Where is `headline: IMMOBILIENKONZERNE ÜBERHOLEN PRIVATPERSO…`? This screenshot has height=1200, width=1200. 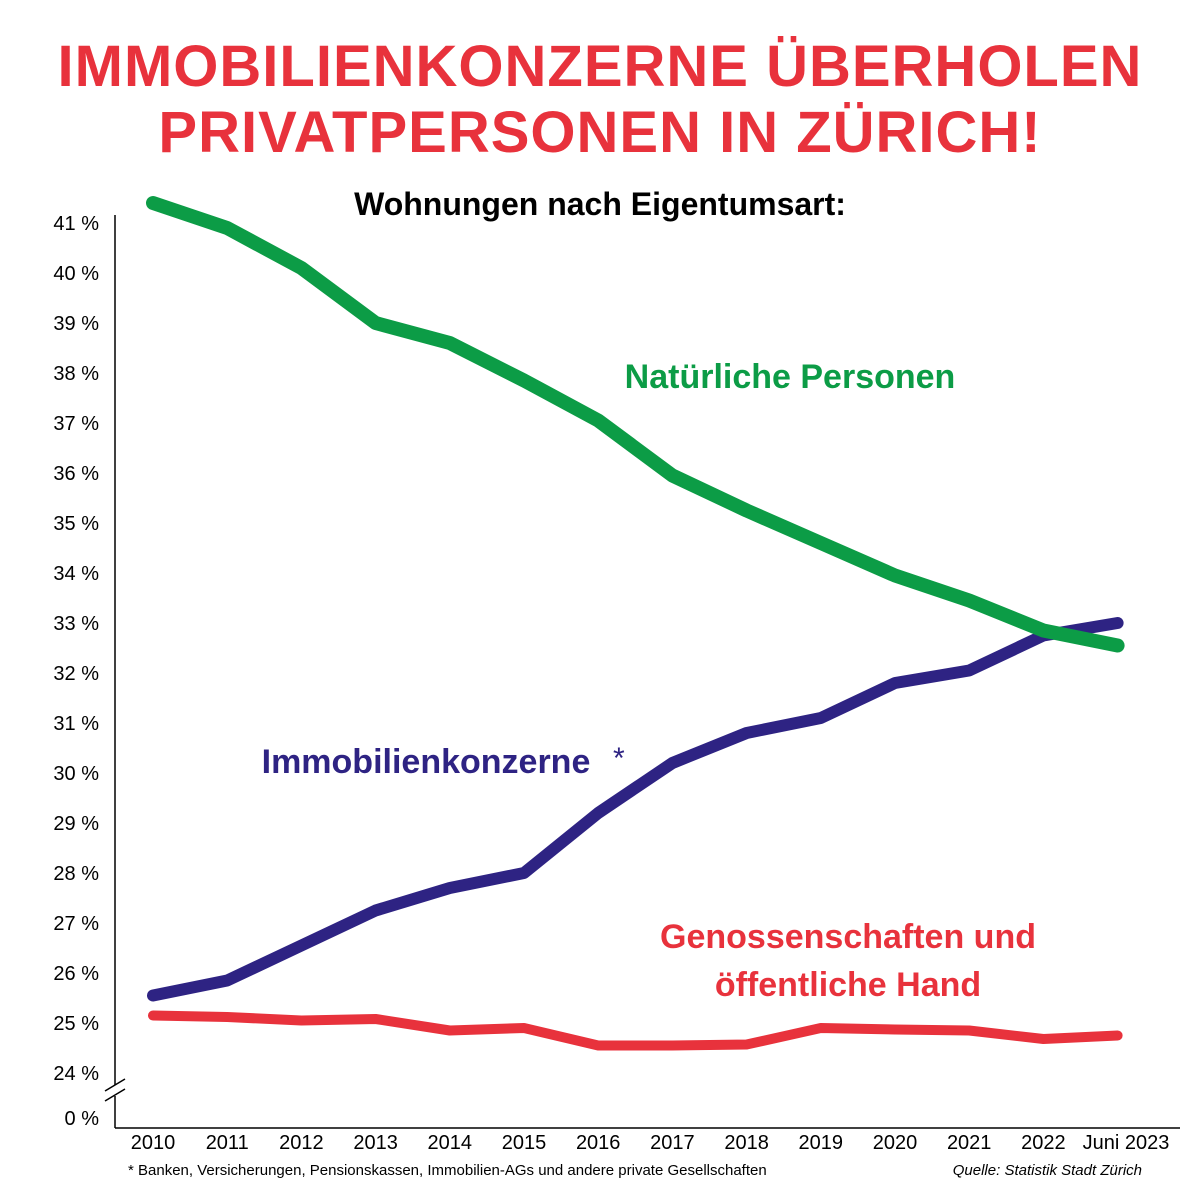 headline: IMMOBILIENKONZERNE ÜBERHOLEN PRIVATPERSO… is located at coordinates (600, 100).